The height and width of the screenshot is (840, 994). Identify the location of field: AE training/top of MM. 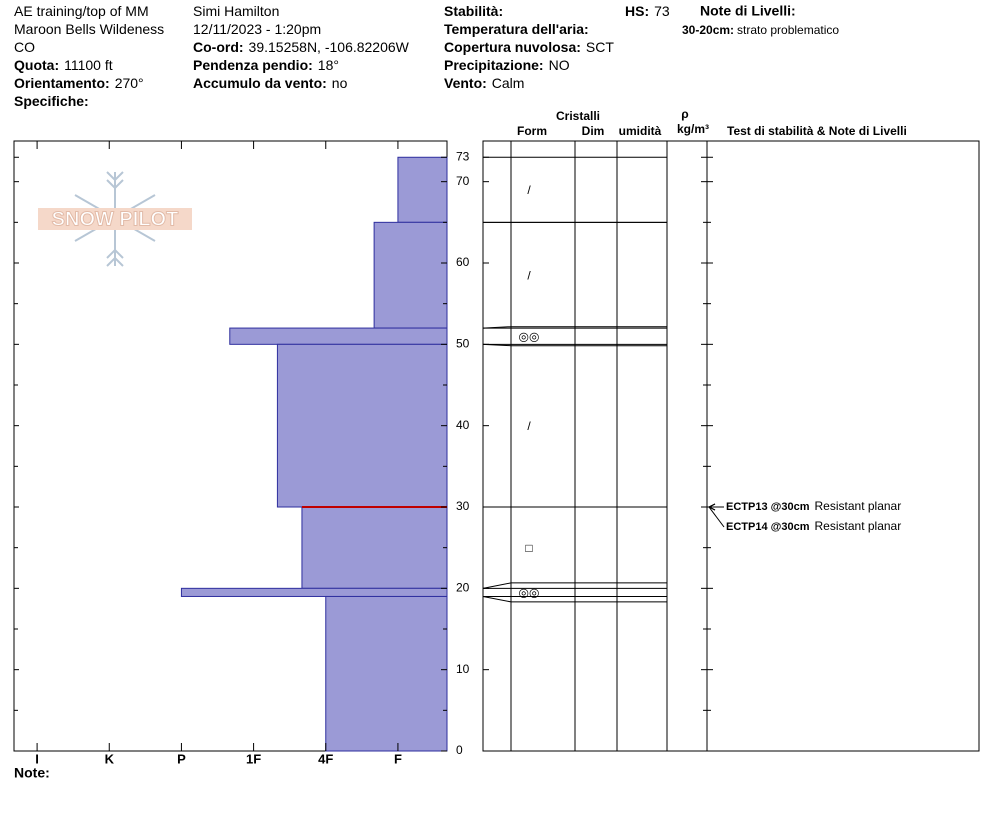
(81, 11).